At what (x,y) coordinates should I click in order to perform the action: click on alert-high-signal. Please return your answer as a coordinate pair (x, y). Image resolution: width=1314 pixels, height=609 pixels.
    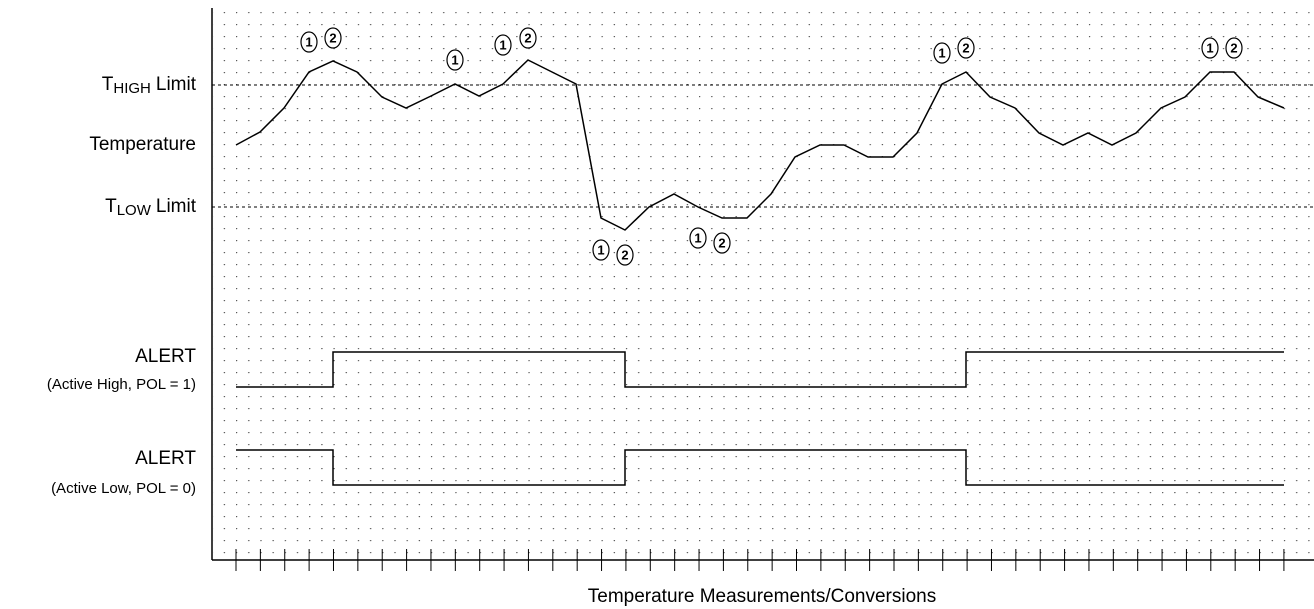
    Looking at the image, I should click on (760, 369).